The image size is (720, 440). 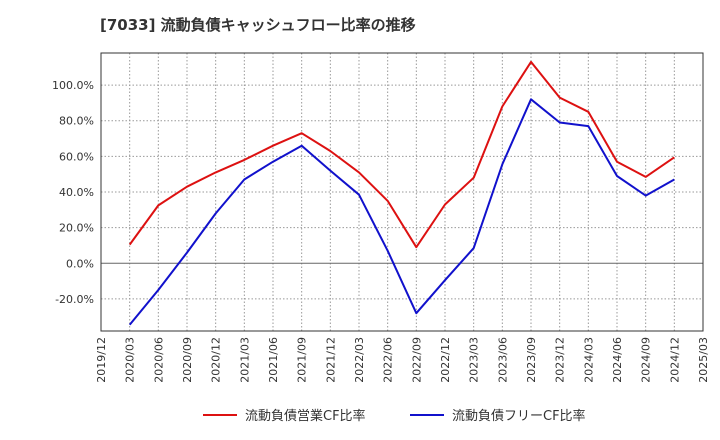 I want to click on y-tick-label: 40.0%, so click(x=76, y=192).